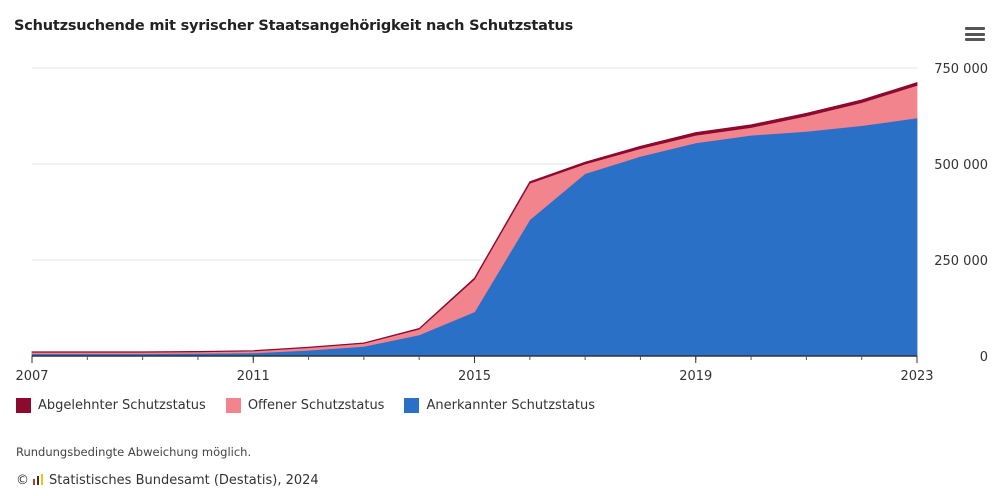  I want to click on y-tick-label: 250 000, so click(961, 261).